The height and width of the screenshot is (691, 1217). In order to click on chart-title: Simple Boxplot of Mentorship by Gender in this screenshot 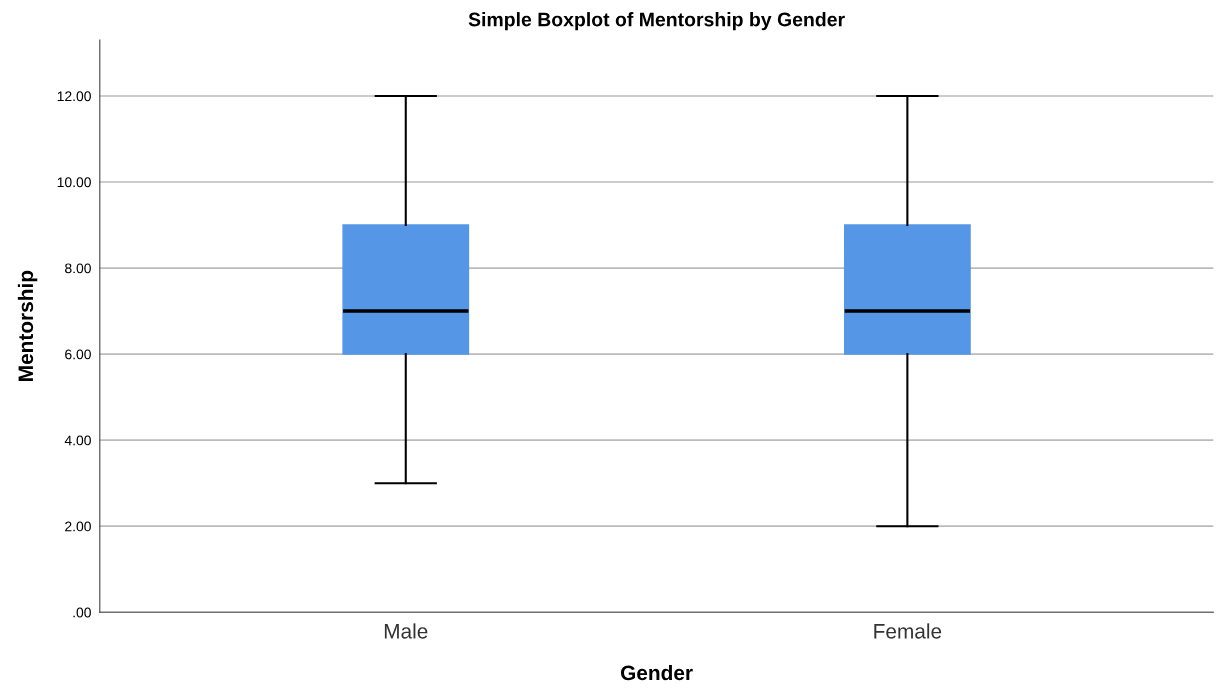, I will do `click(656, 21)`.